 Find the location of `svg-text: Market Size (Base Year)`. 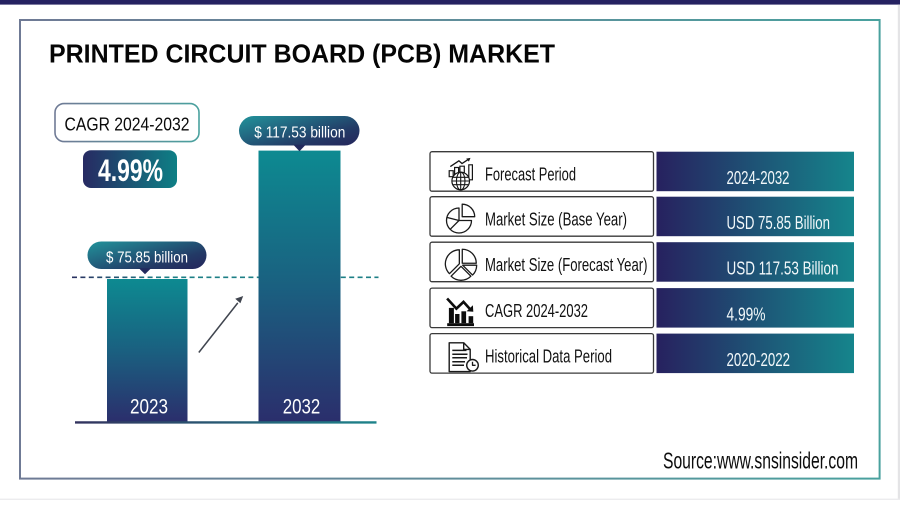

svg-text: Market Size (Base Year) is located at coordinates (556, 220).